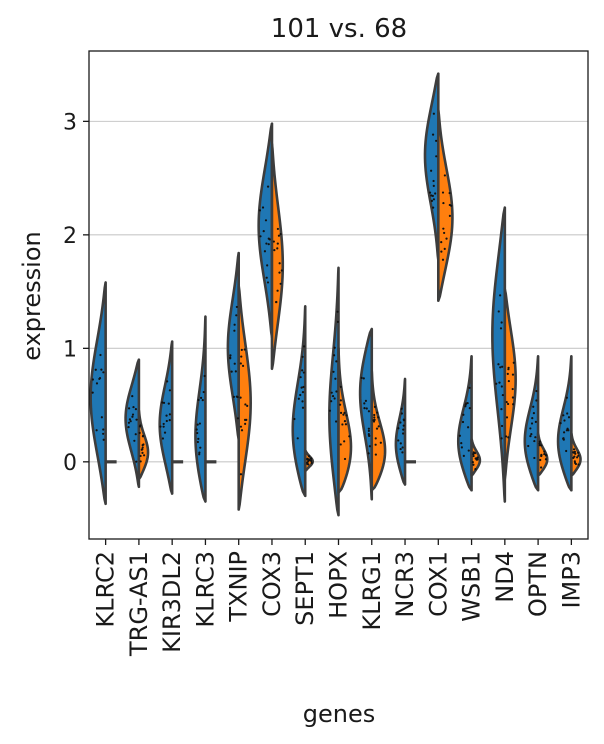 The width and height of the screenshot is (604, 744). I want to click on point-wsb1-right, so click(472, 462).